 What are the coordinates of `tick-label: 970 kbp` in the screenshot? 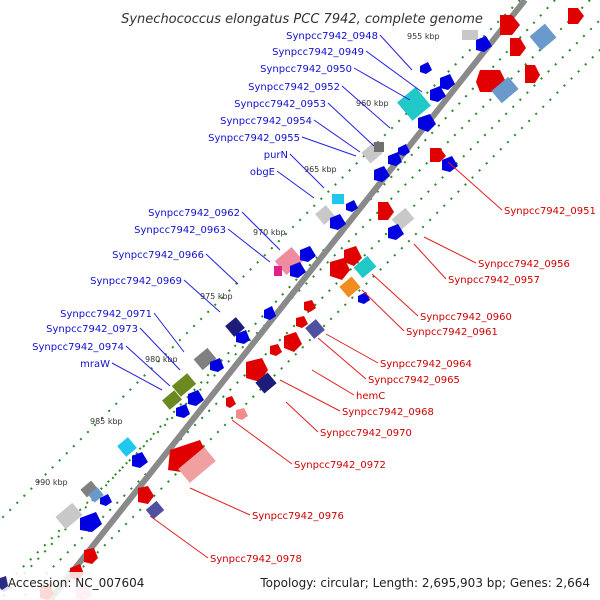 It's located at (269, 232).